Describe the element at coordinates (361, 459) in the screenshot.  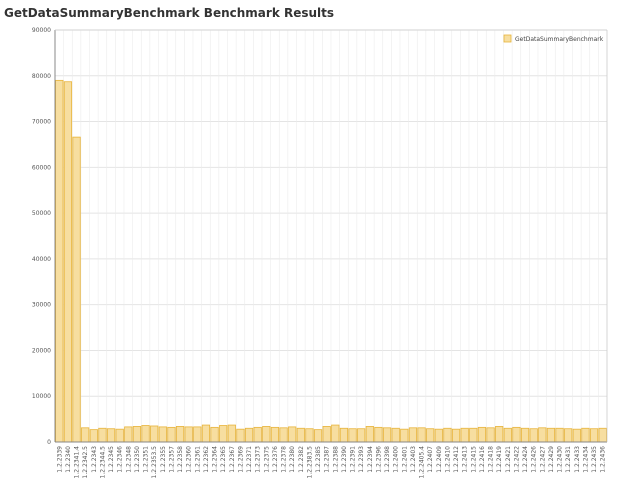
I see `x-tick-label: 1.2.2393` at that location.